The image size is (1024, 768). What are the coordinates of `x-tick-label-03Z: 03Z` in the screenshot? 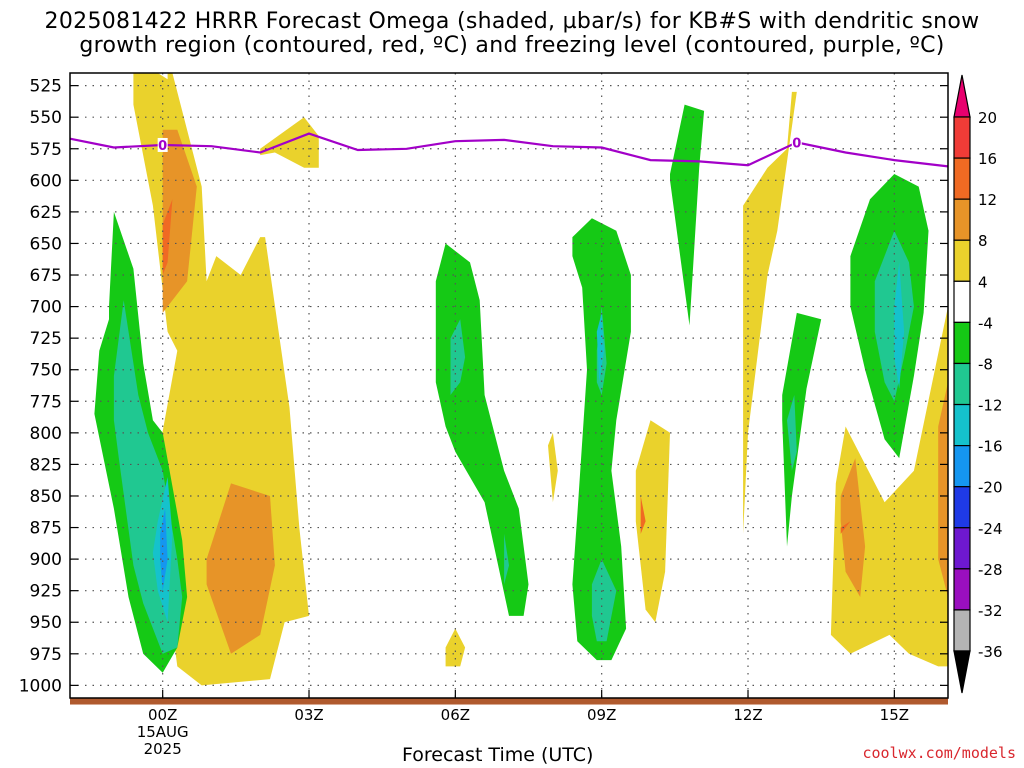 It's located at (308, 715).